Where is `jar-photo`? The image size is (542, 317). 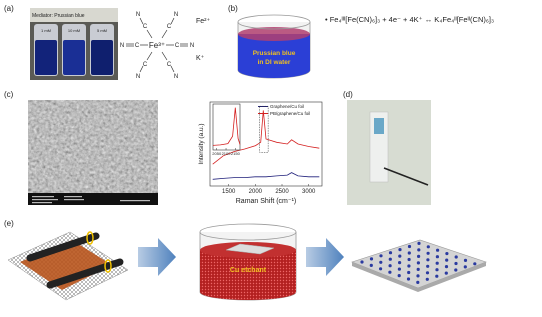 jar-photo is located at coordinates (74, 44).